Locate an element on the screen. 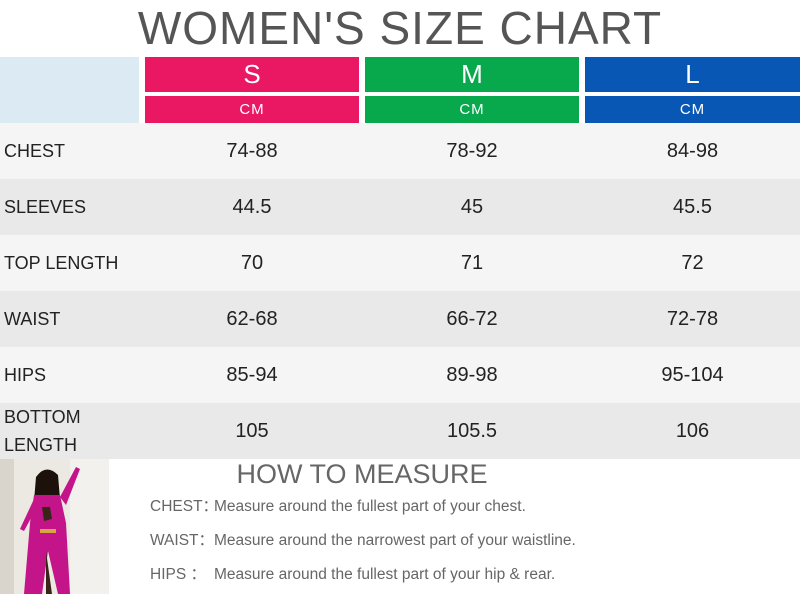 The height and width of the screenshot is (594, 800). cell-l: 45.5 is located at coordinates (692, 207).